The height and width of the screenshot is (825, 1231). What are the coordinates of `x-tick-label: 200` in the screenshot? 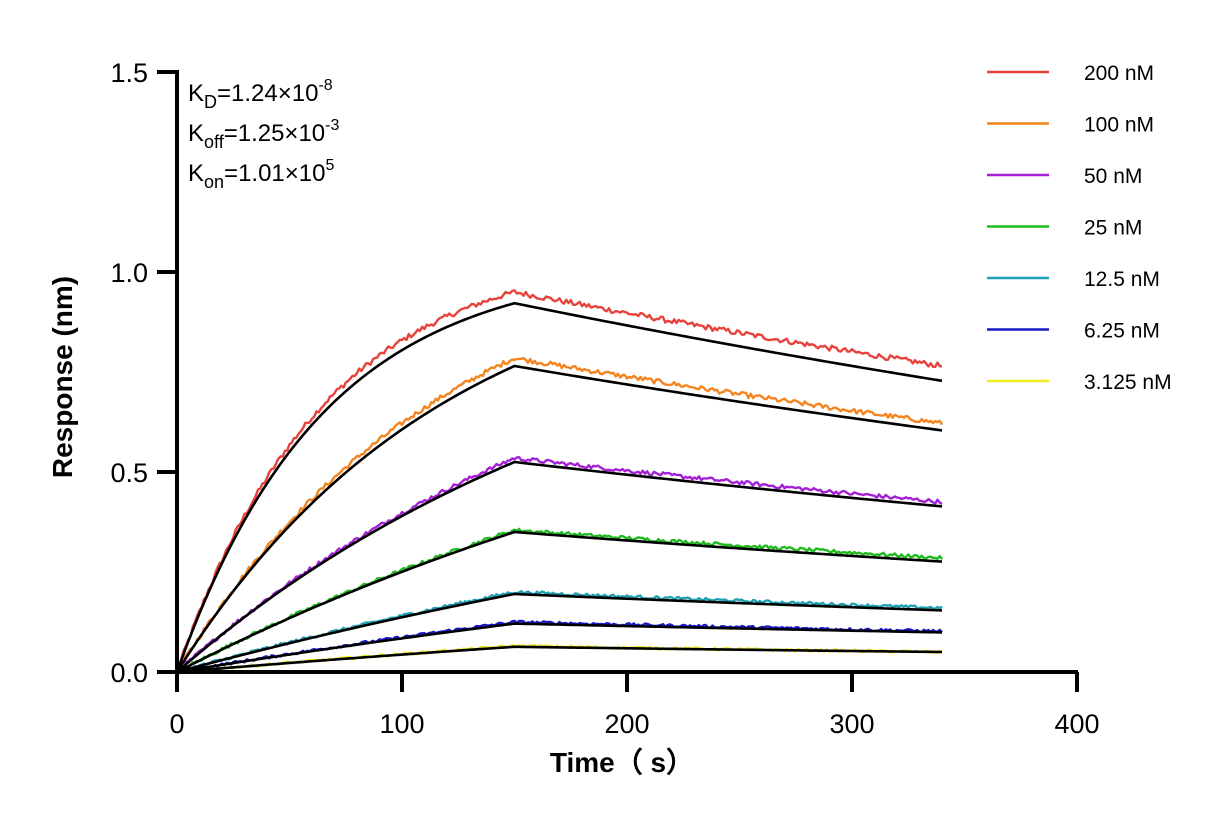 It's located at (626, 724).